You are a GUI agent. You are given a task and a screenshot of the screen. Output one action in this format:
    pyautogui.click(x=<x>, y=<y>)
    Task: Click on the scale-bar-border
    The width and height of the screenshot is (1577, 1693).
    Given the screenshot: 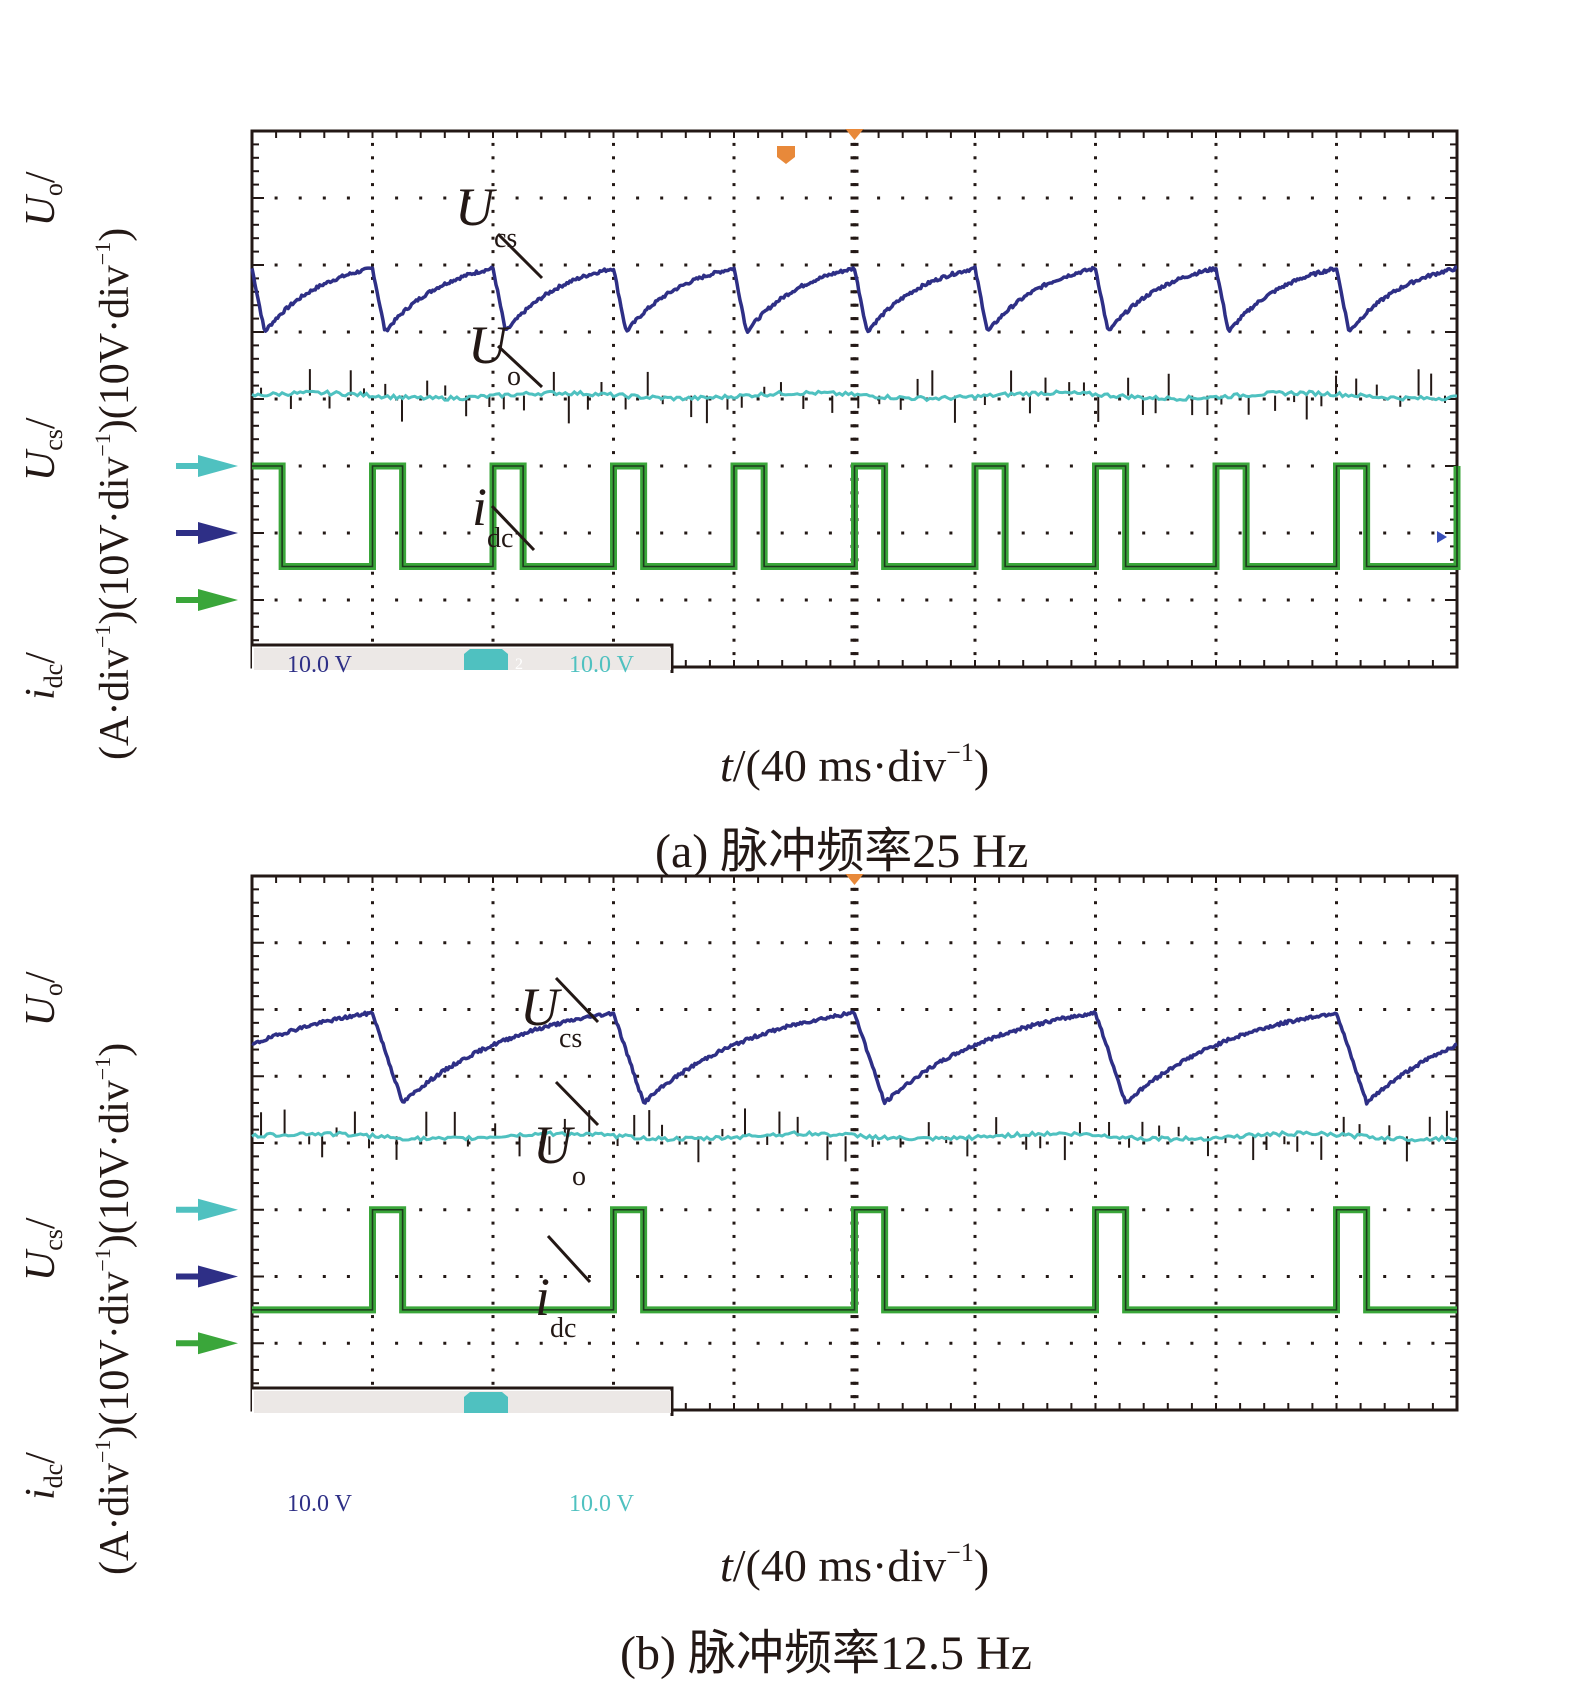 What is the action you would take?
    pyautogui.click(x=463, y=658)
    